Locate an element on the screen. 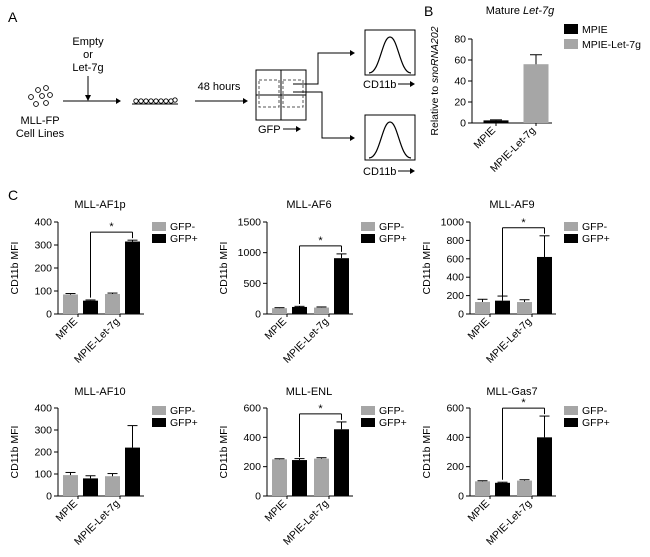 This screenshot has height=557, width=650. chart-title: MLL-ENL is located at coordinates (309, 392).